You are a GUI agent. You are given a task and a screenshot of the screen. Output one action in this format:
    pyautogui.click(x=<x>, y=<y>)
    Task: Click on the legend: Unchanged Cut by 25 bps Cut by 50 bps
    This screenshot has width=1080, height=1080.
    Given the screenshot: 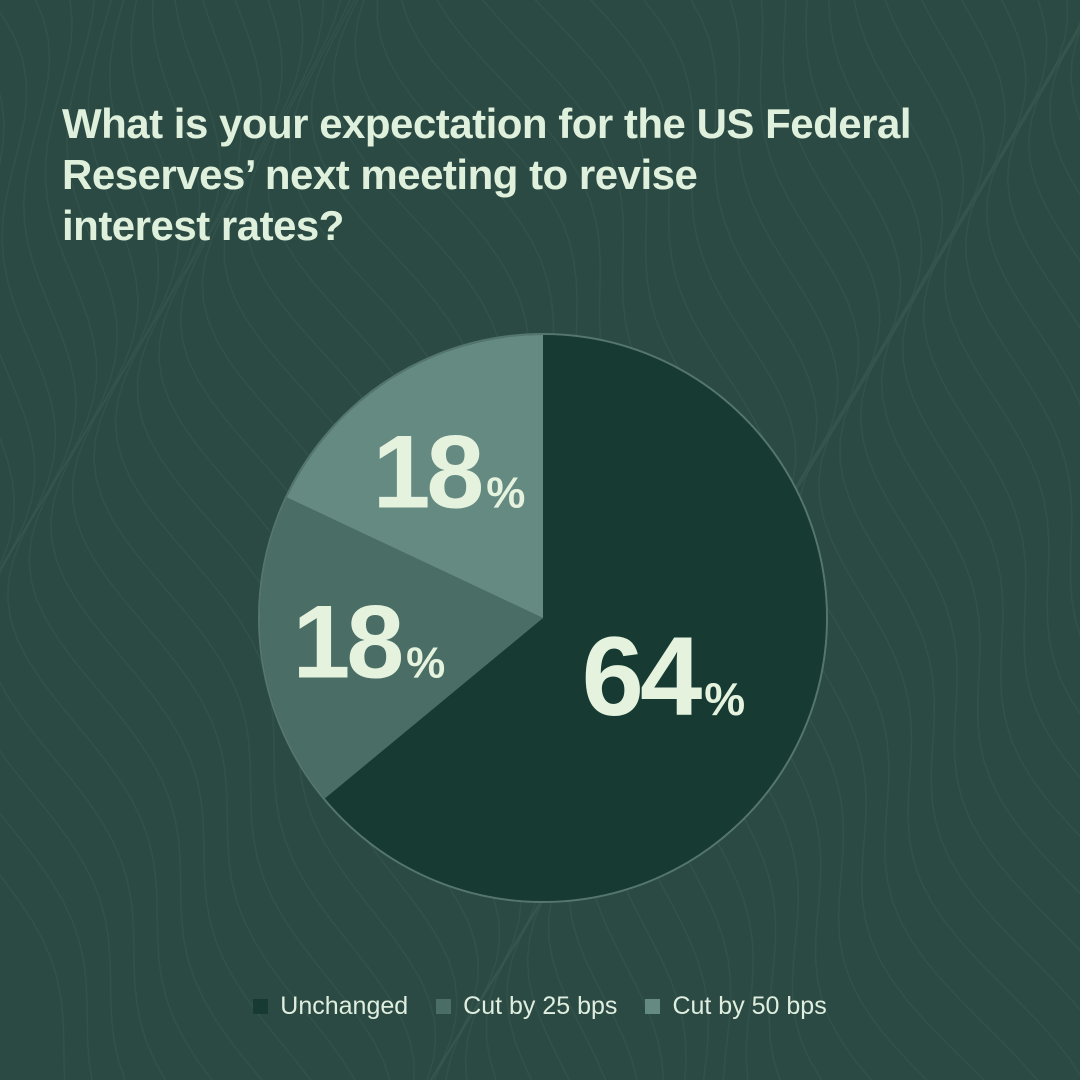 What is the action you would take?
    pyautogui.click(x=540, y=1006)
    